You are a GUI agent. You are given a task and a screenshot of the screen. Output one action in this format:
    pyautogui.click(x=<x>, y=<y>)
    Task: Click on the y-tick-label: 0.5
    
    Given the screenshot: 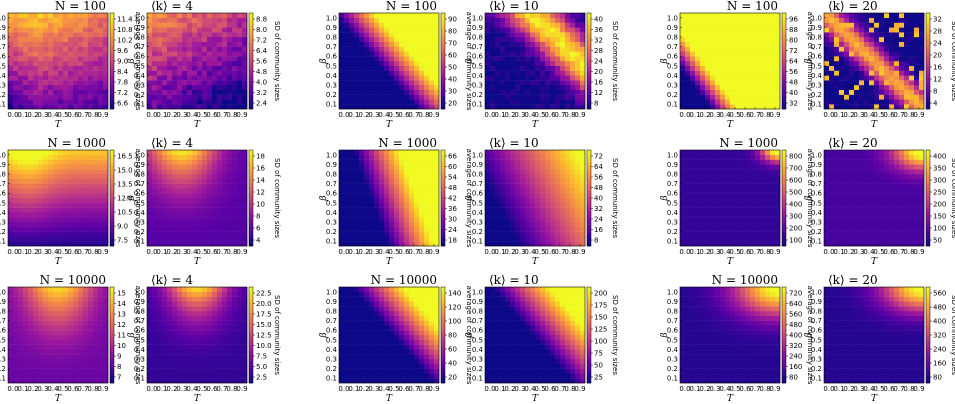 What is the action you would take?
    pyautogui.click(x=139, y=203)
    